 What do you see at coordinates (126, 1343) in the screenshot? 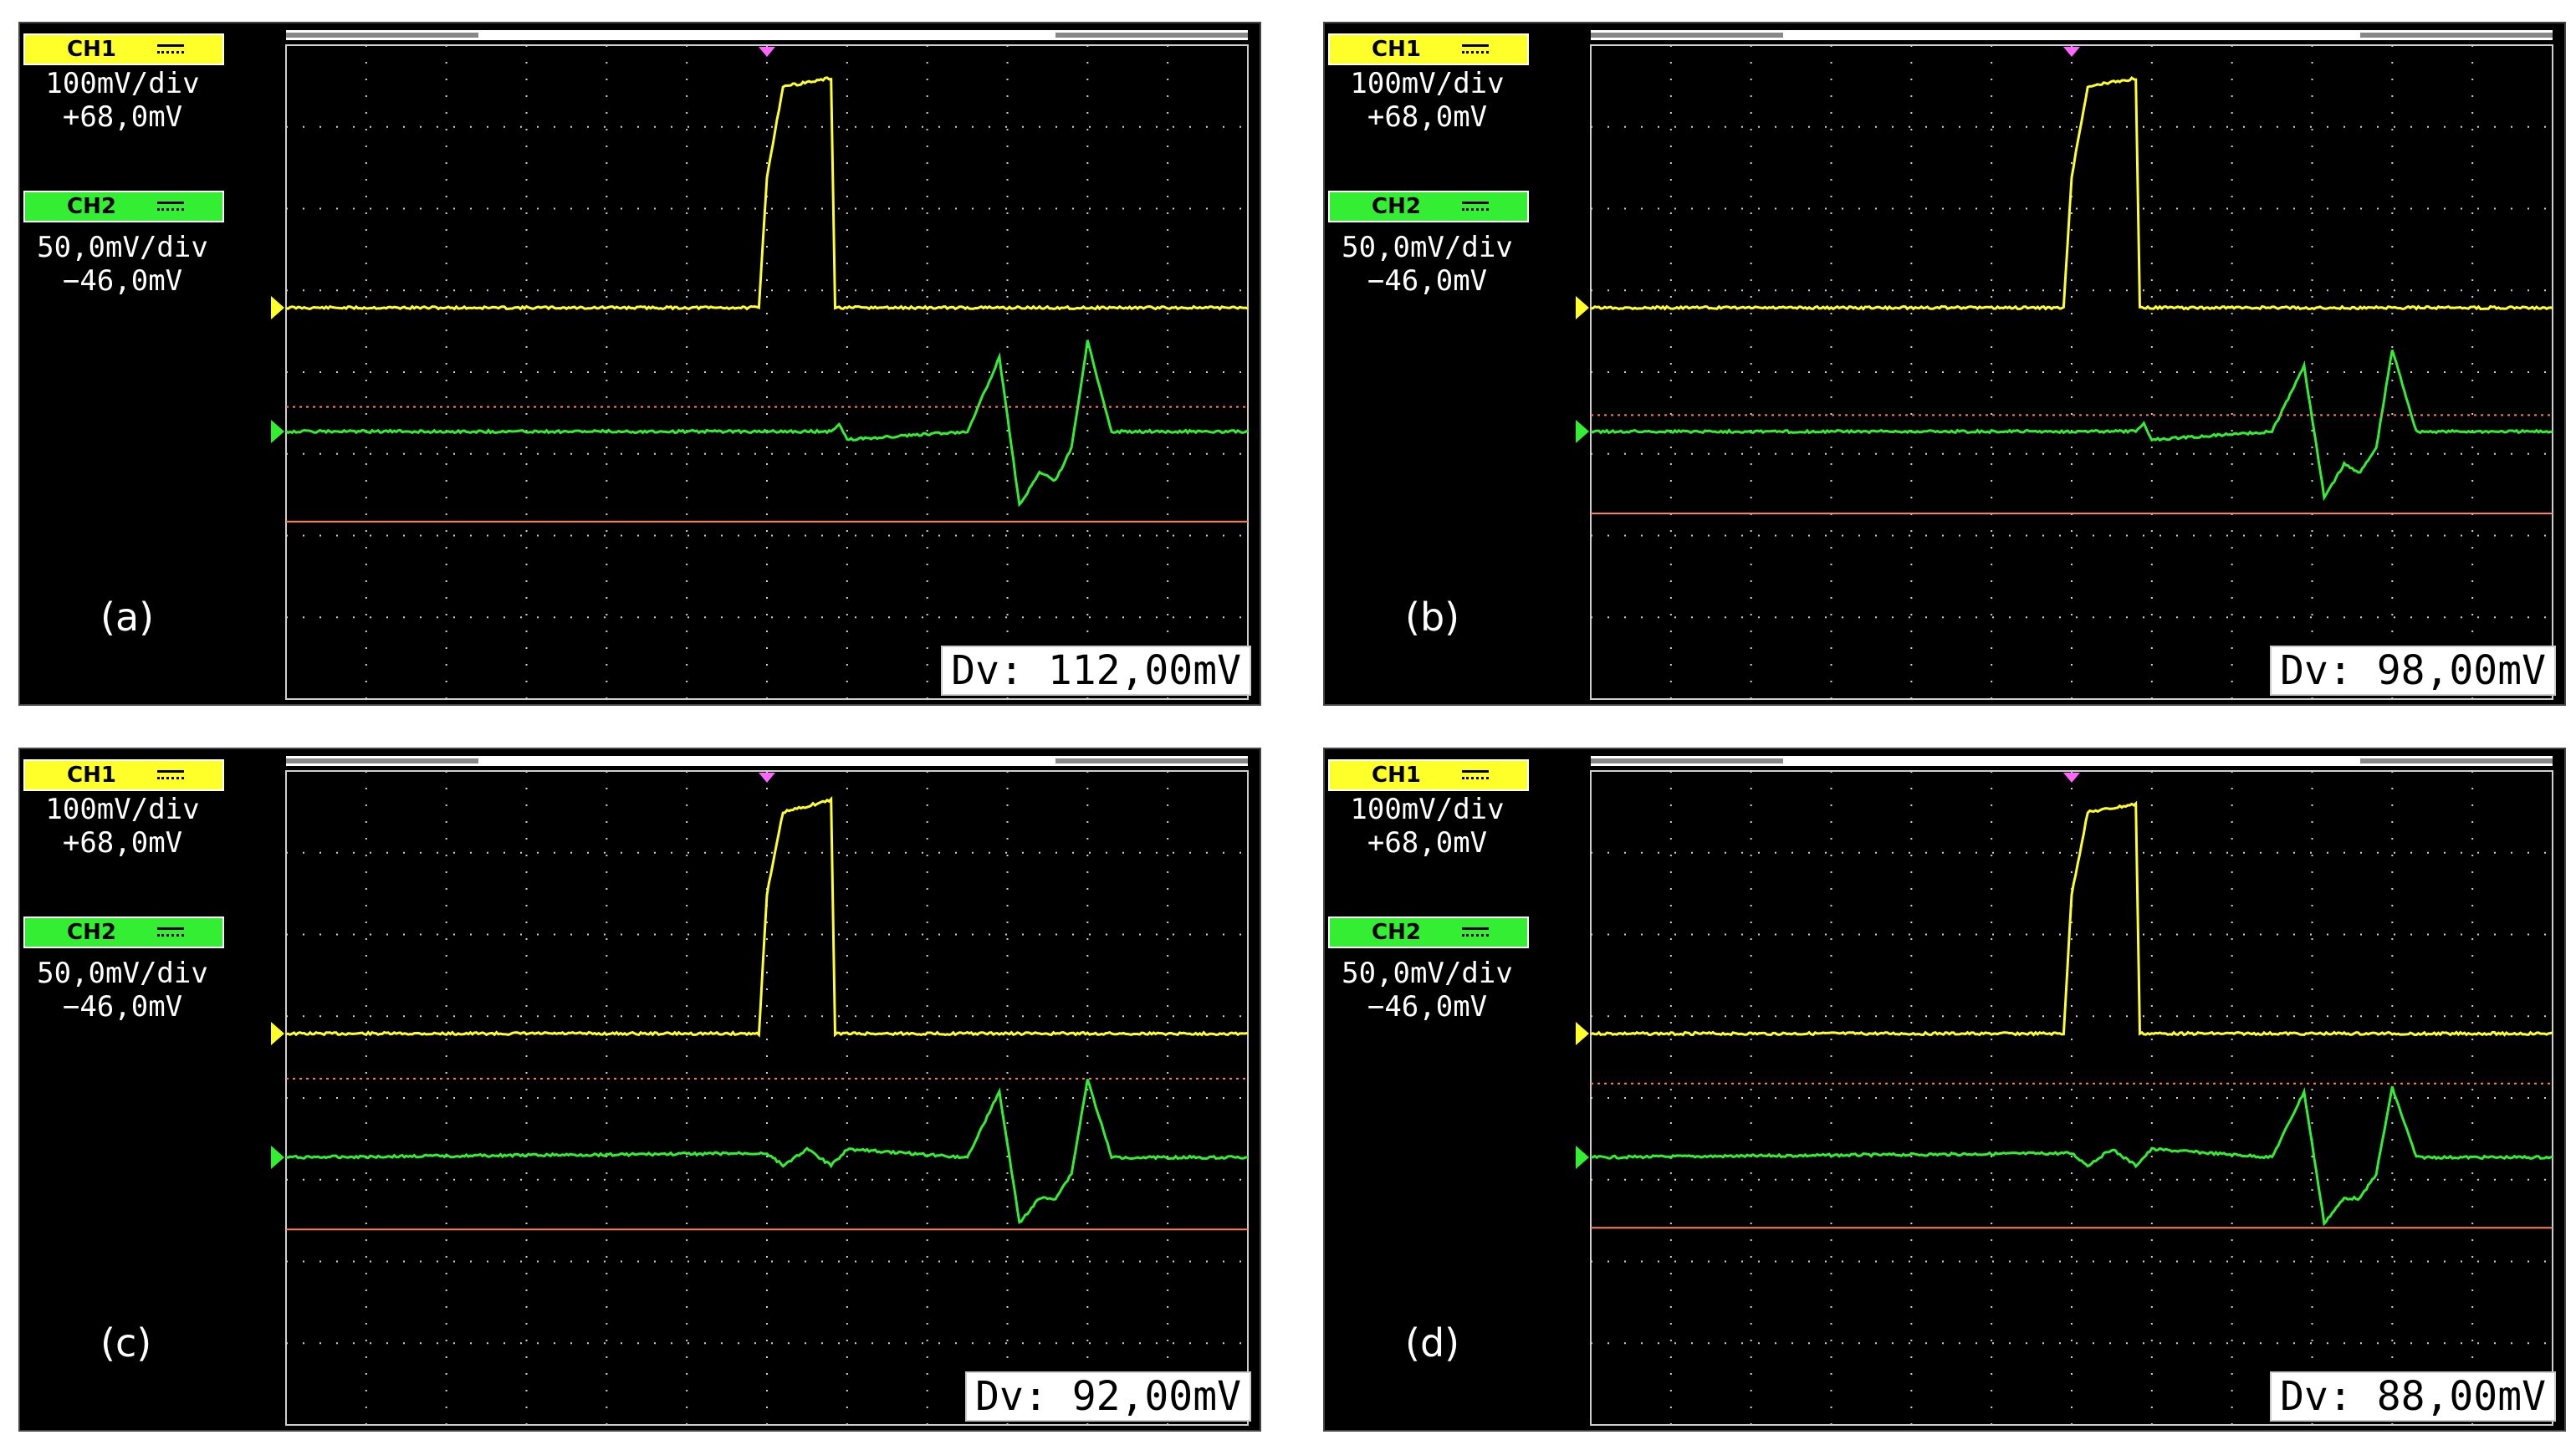
I see `panel-label: (c)` at bounding box center [126, 1343].